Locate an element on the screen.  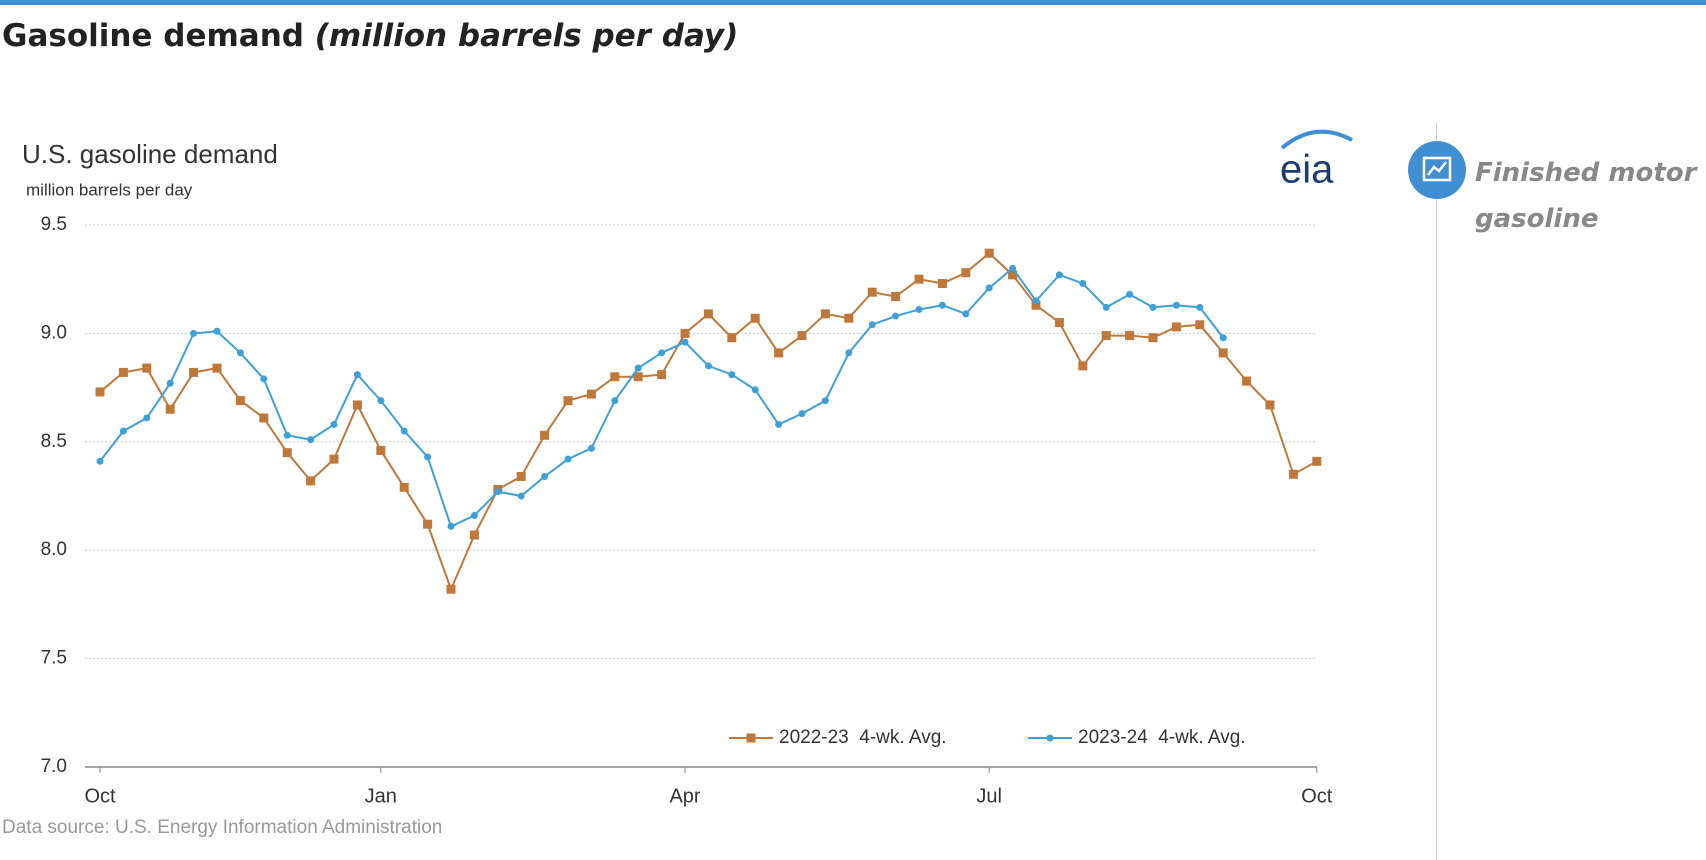
y-tick-label: 9.0 is located at coordinates (54, 332).